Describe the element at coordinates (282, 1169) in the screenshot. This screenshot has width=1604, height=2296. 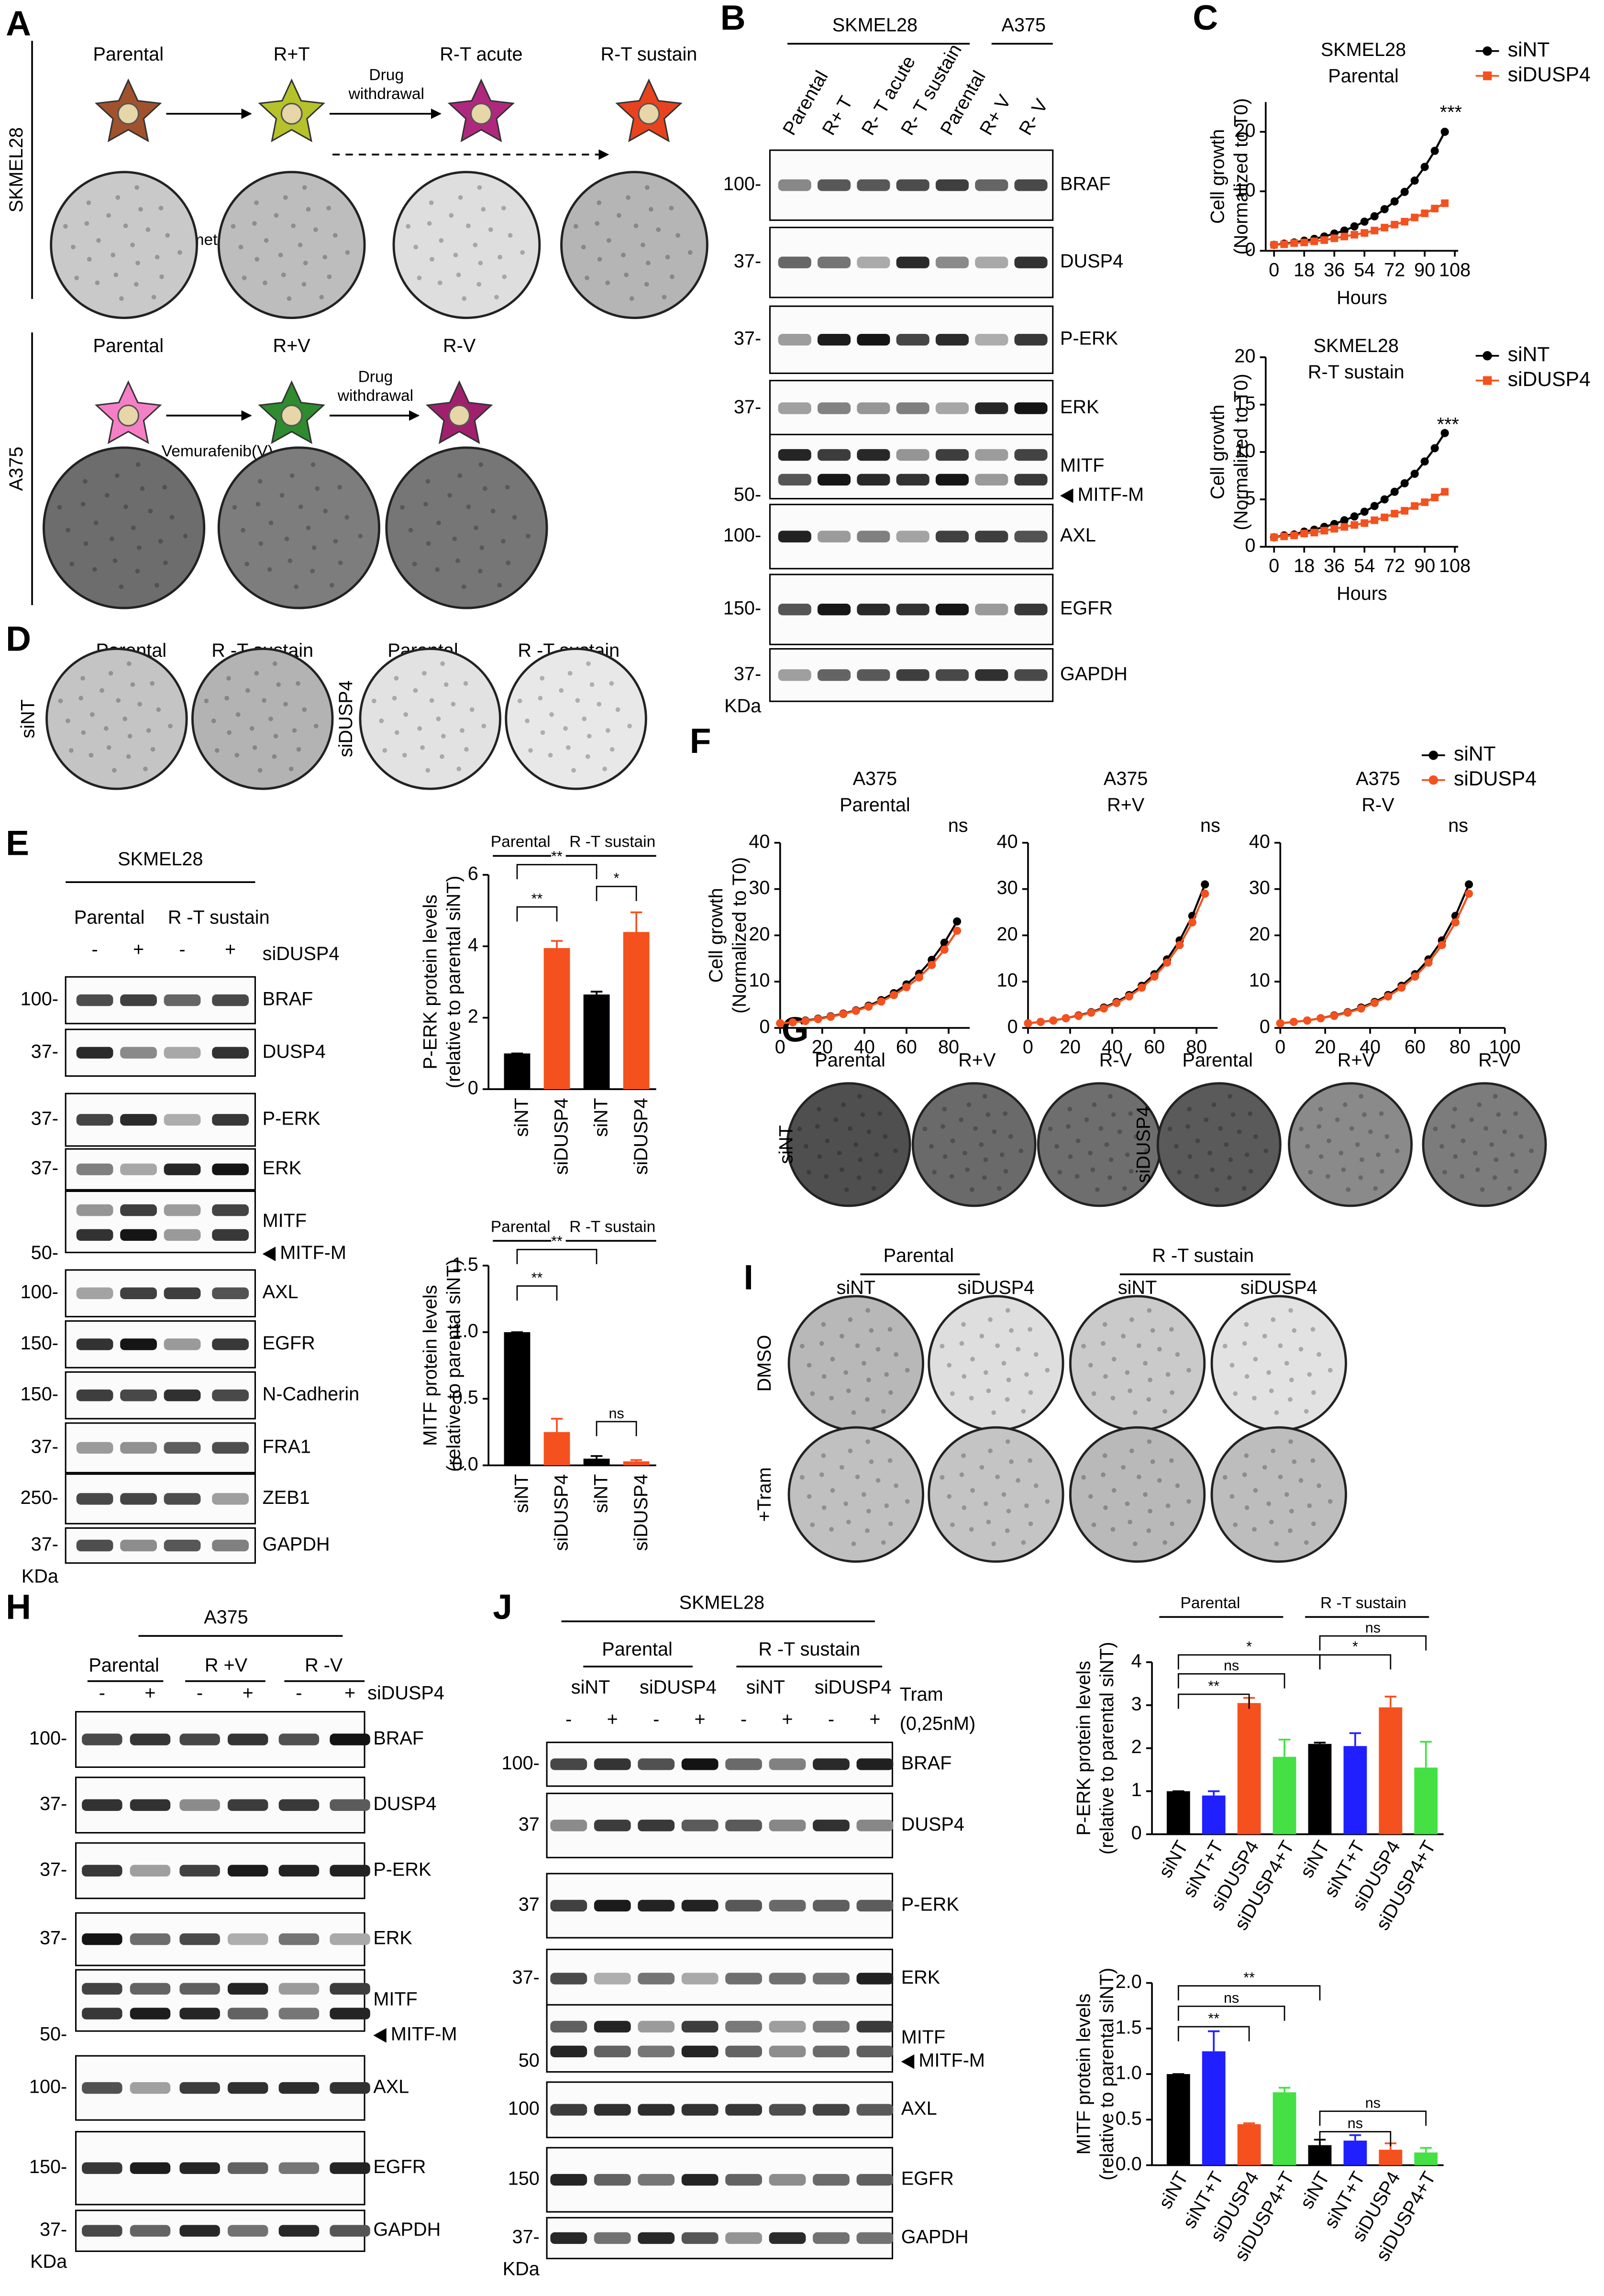
I see `protein-label: ERK` at that location.